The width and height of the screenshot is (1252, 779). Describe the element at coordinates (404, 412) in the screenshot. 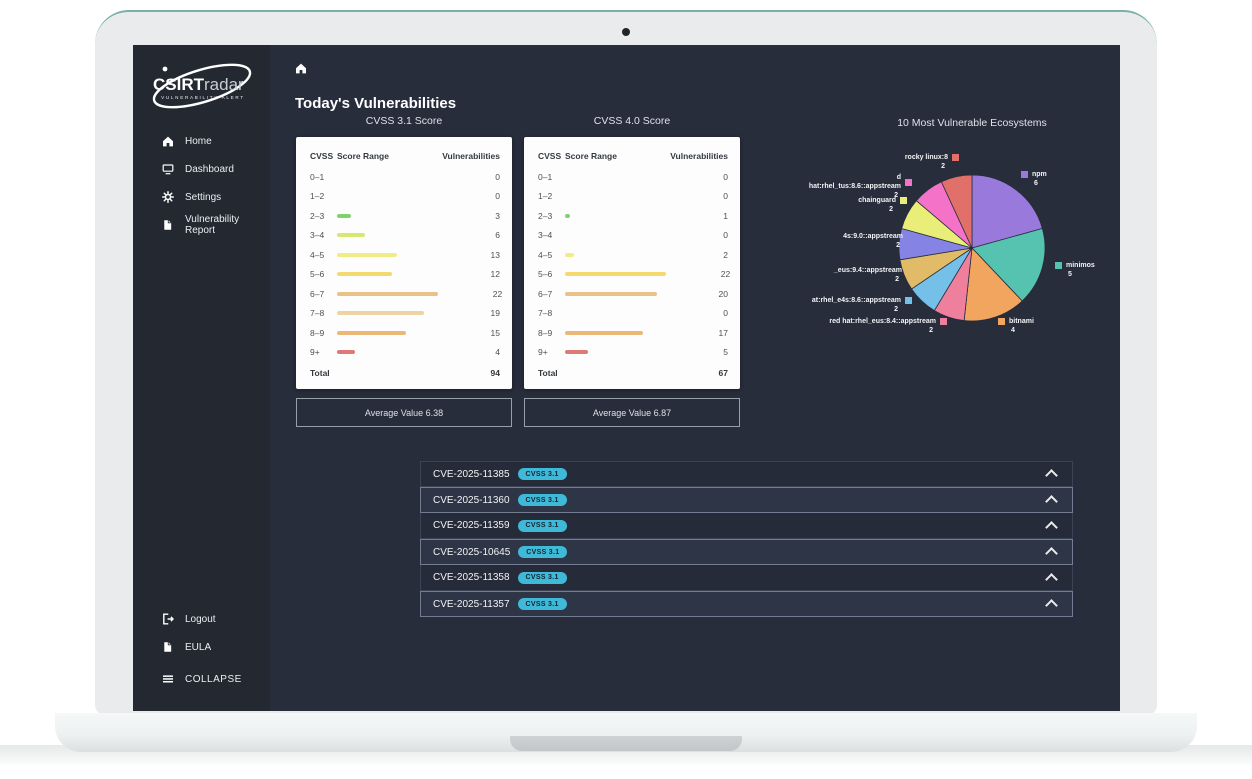

I see `cvss31-average-box: Average Value 6.38` at that location.